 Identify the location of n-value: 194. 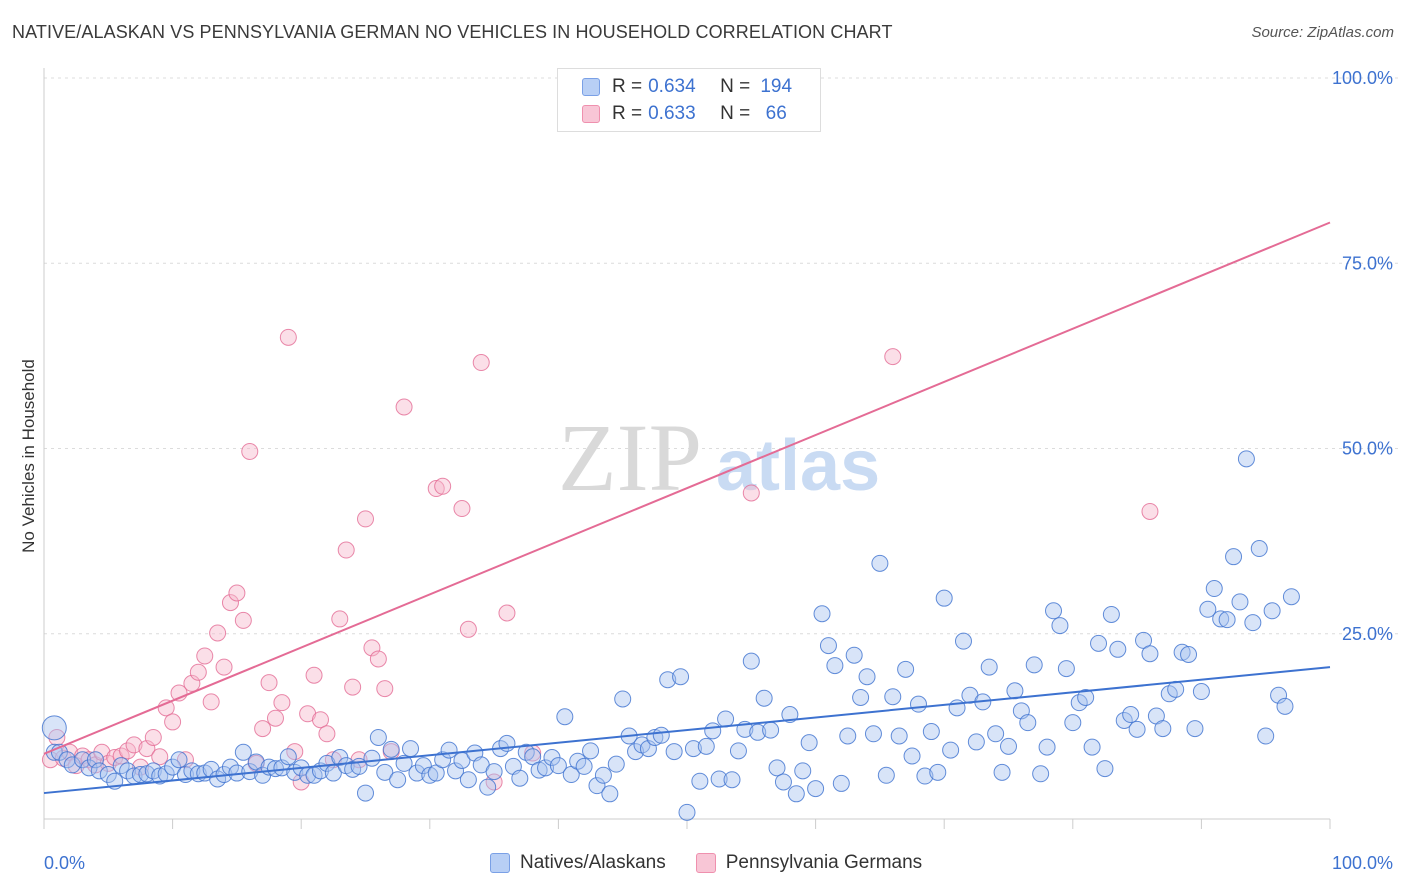
(776, 86).